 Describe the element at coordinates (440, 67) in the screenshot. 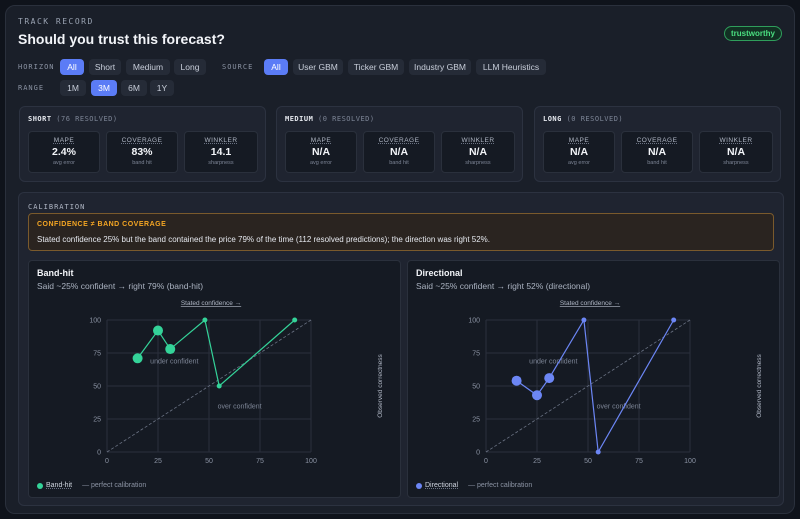

I see `source-pill-industry-gbm: Industry GBM` at that location.